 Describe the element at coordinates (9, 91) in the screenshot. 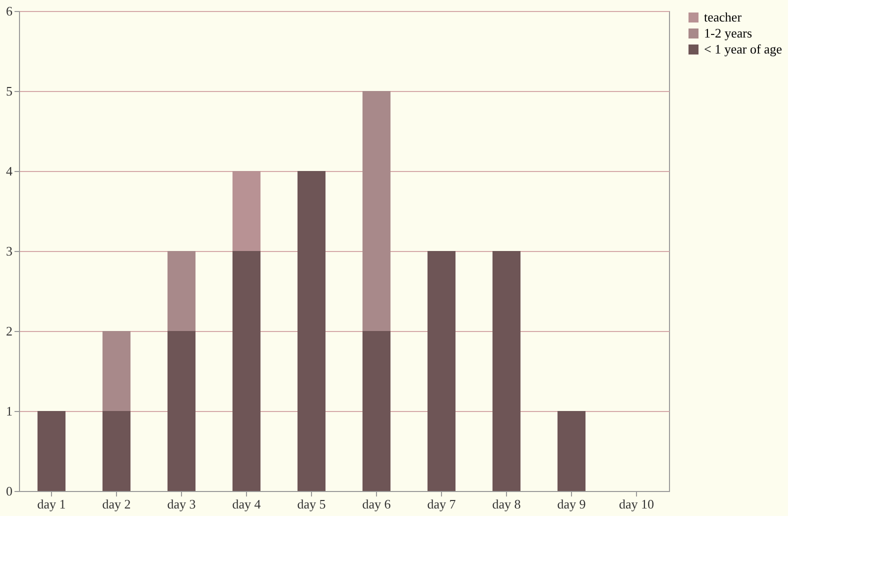

I see `y-tick-label: 5` at that location.